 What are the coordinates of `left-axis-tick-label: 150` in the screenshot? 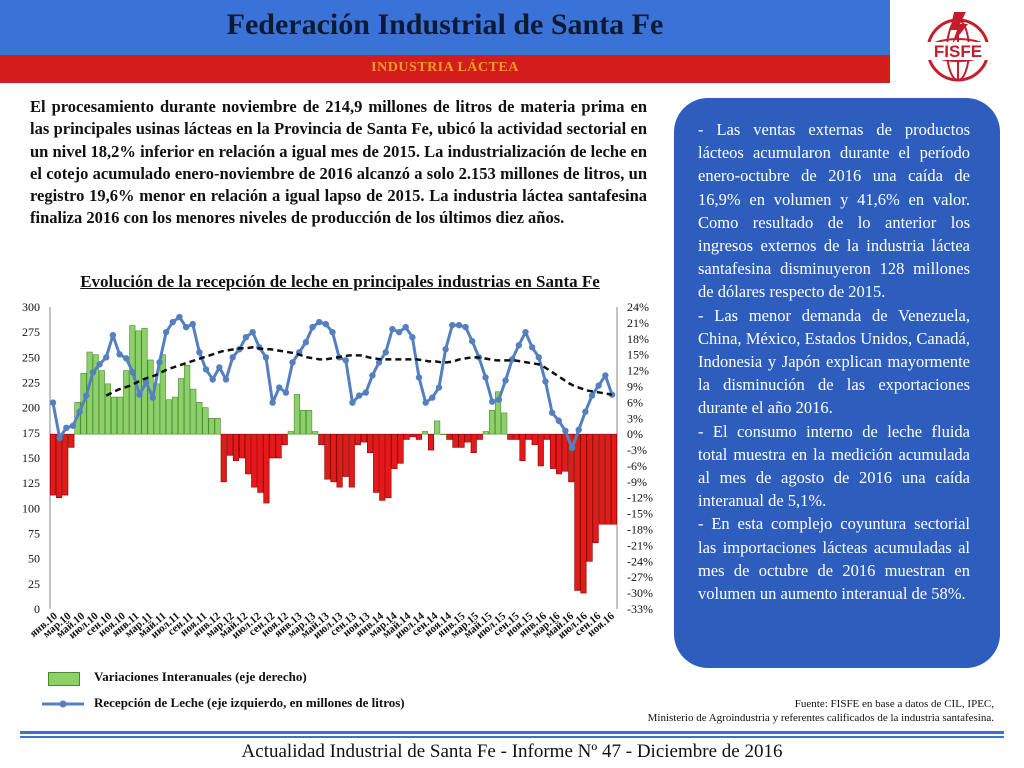 It's located at (31, 458).